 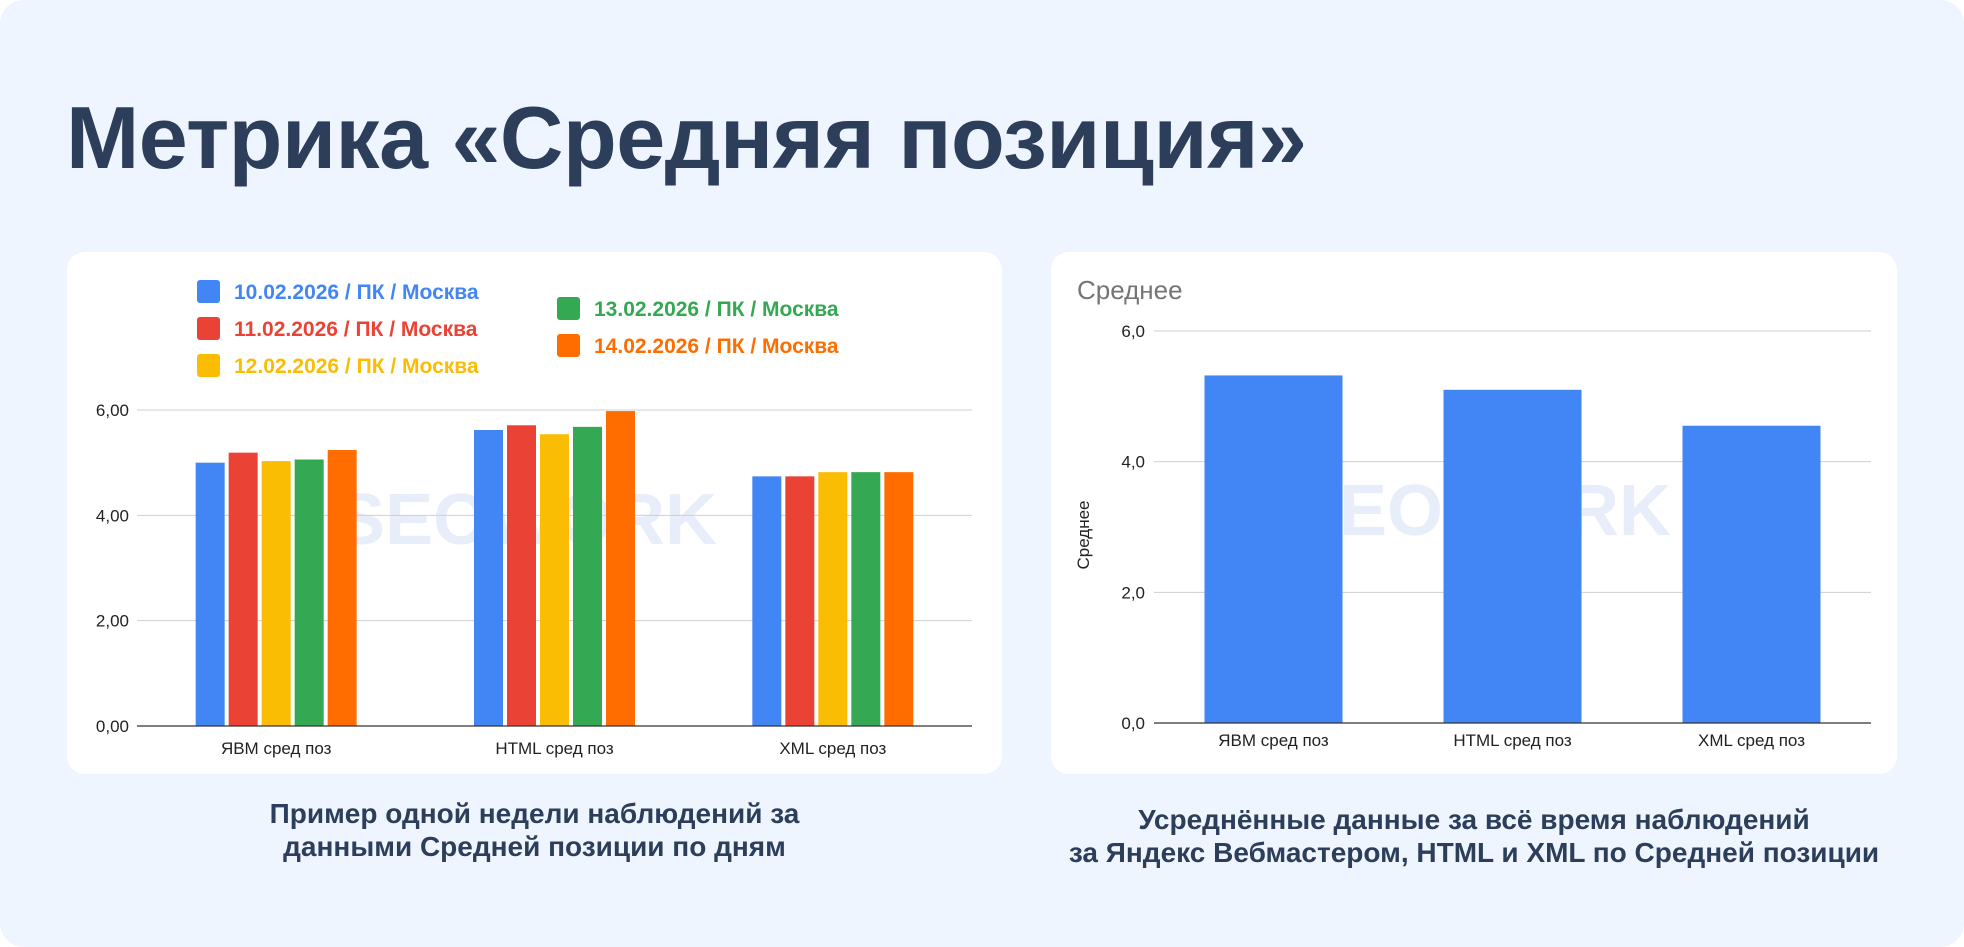 I want to click on legend-label: 12.02.2026 / ПК / Москва, so click(x=356, y=366).